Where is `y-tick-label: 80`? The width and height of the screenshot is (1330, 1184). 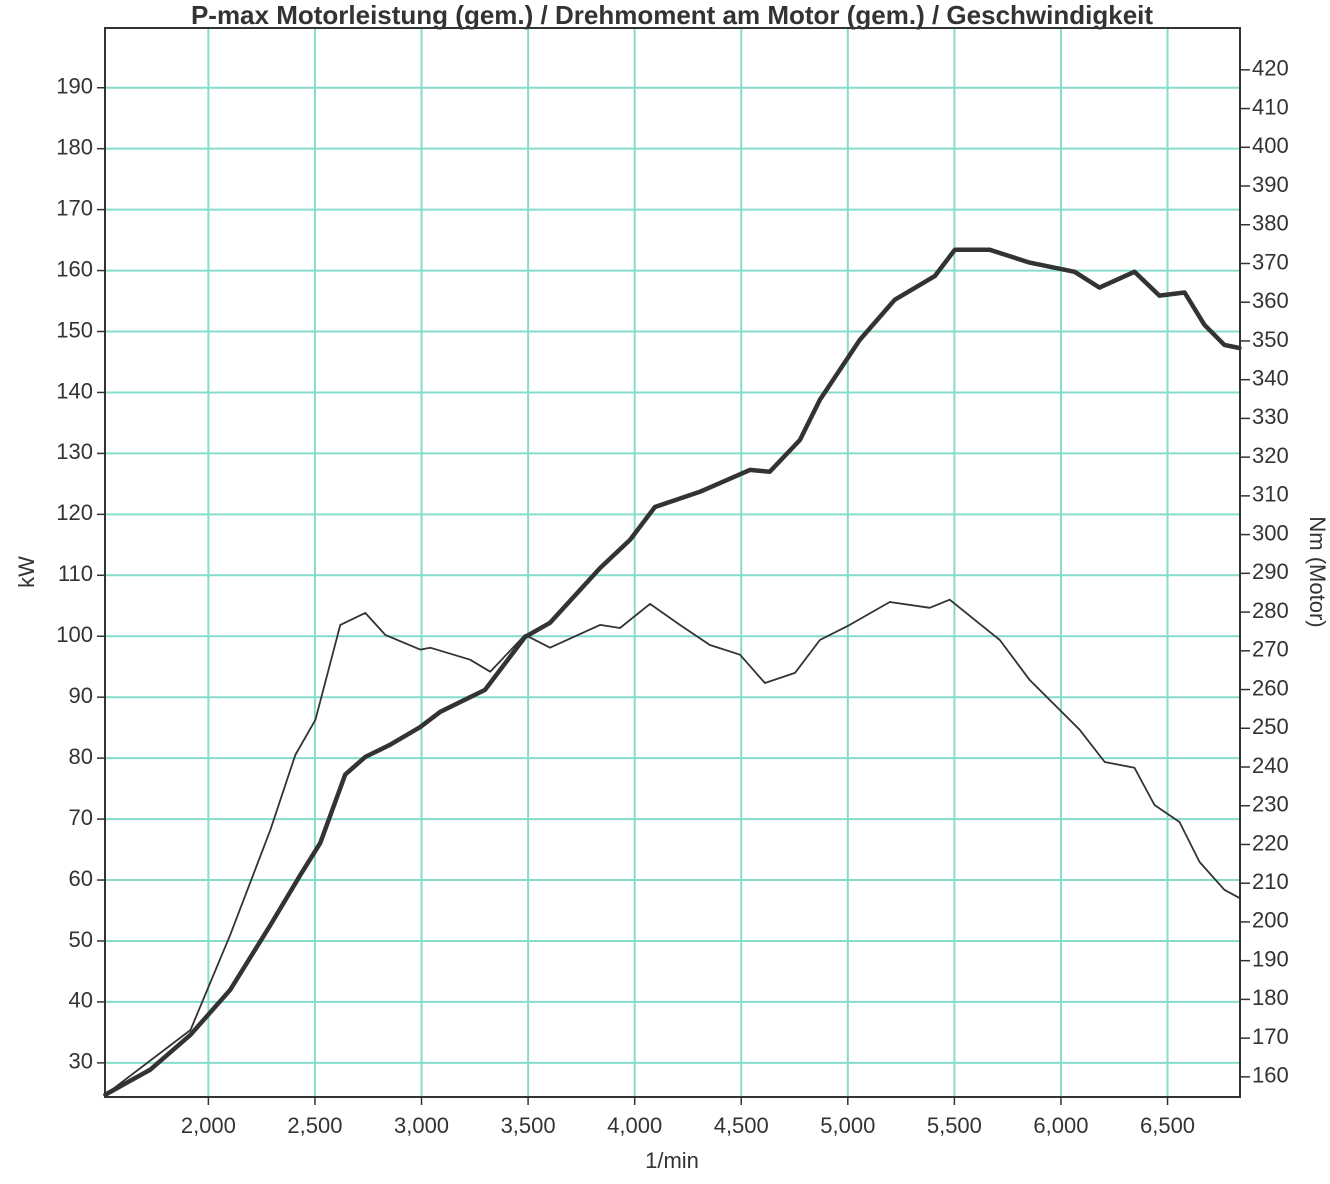
y-tick-label: 80 is located at coordinates (81, 756).